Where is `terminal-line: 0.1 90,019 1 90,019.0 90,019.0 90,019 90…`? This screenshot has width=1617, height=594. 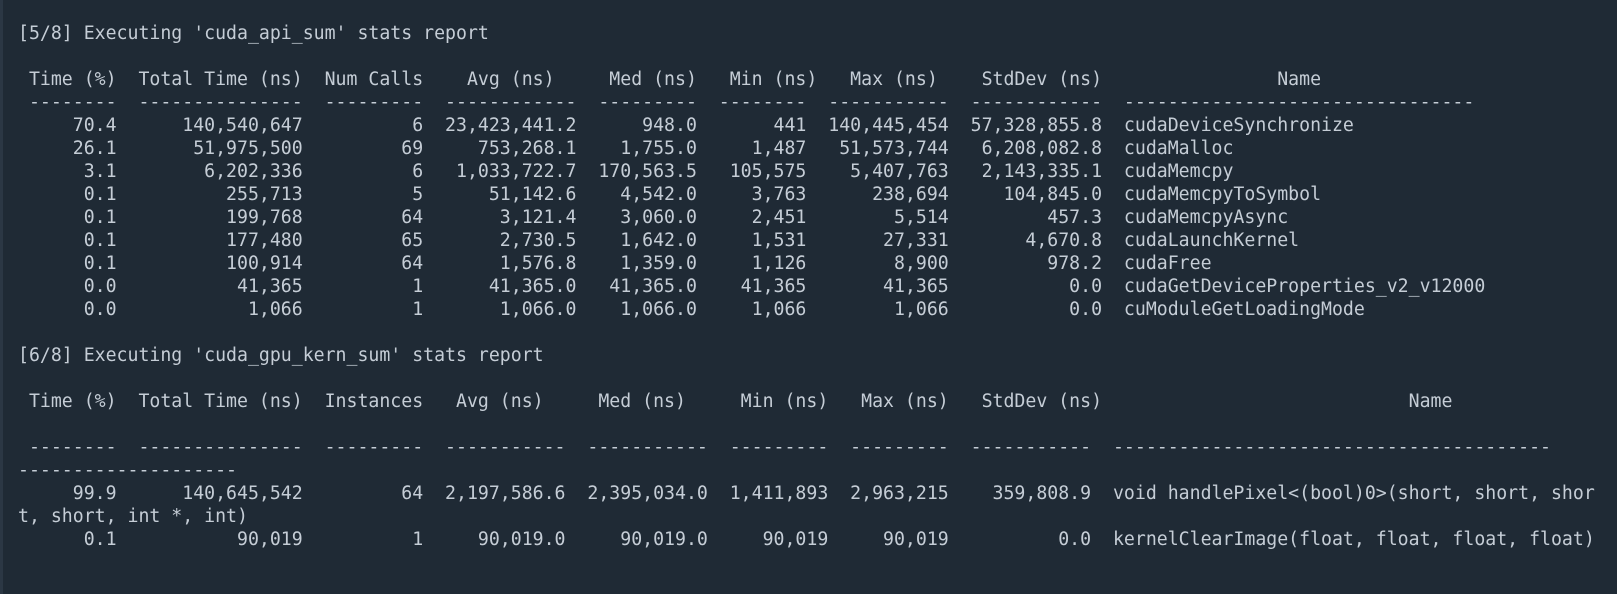 terminal-line: 0.1 90,019 1 90,019.0 90,019.0 90,019 90… is located at coordinates (806, 539).